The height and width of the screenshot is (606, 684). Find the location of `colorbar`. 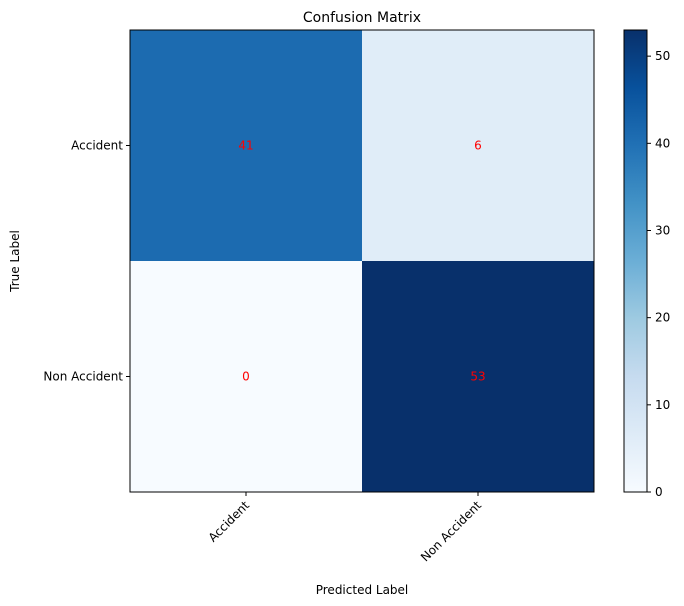

colorbar is located at coordinates (635, 261).